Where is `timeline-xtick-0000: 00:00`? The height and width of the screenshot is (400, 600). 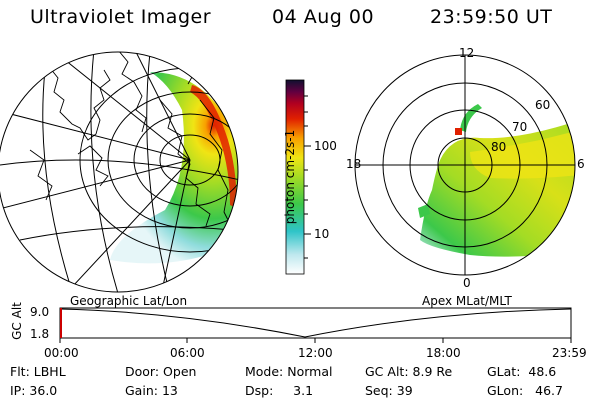
timeline-xtick-0000: 00:00 is located at coordinates (61, 353).